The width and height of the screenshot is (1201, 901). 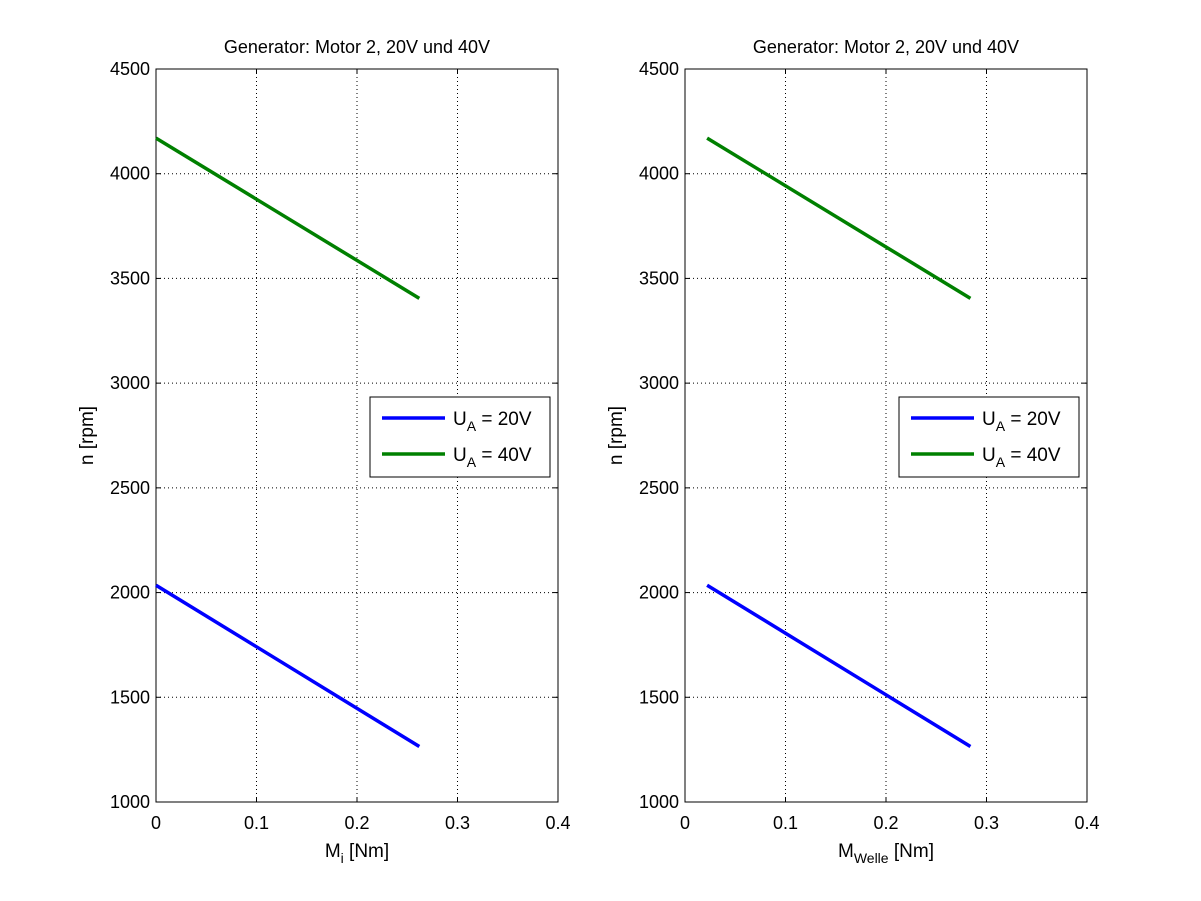 I want to click on x-axis-label: MWelle [Nm], so click(x=886, y=853).